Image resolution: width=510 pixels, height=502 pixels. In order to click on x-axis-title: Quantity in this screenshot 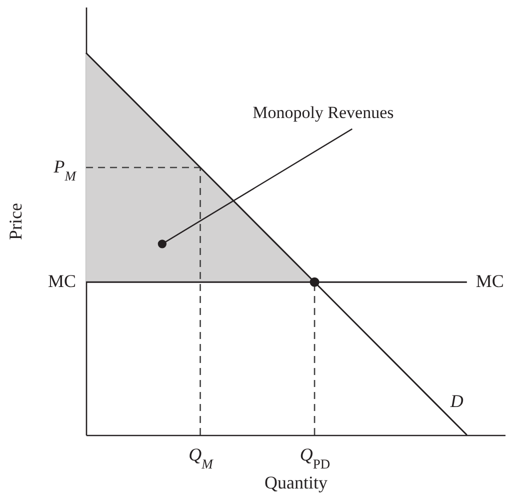, I will do `click(296, 482)`.